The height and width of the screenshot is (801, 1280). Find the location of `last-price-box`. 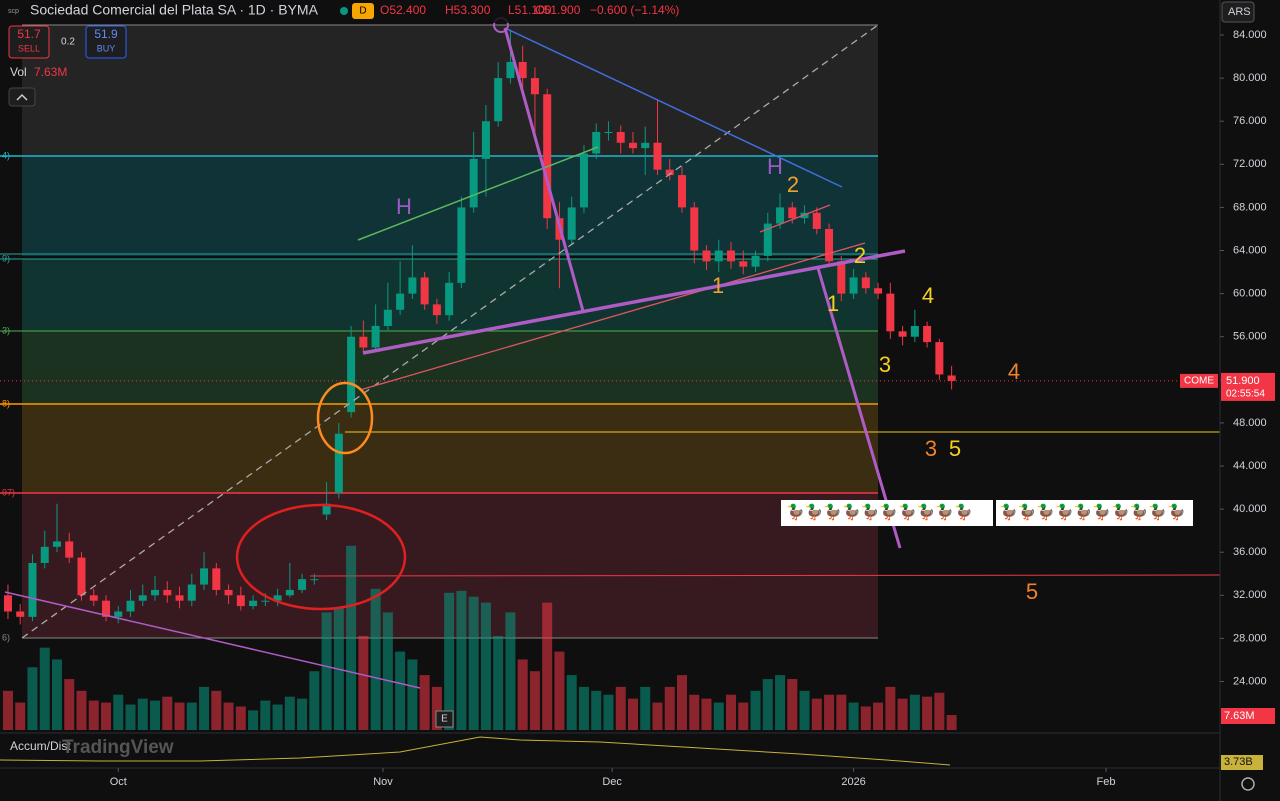

last-price-box is located at coordinates (1248, 386).